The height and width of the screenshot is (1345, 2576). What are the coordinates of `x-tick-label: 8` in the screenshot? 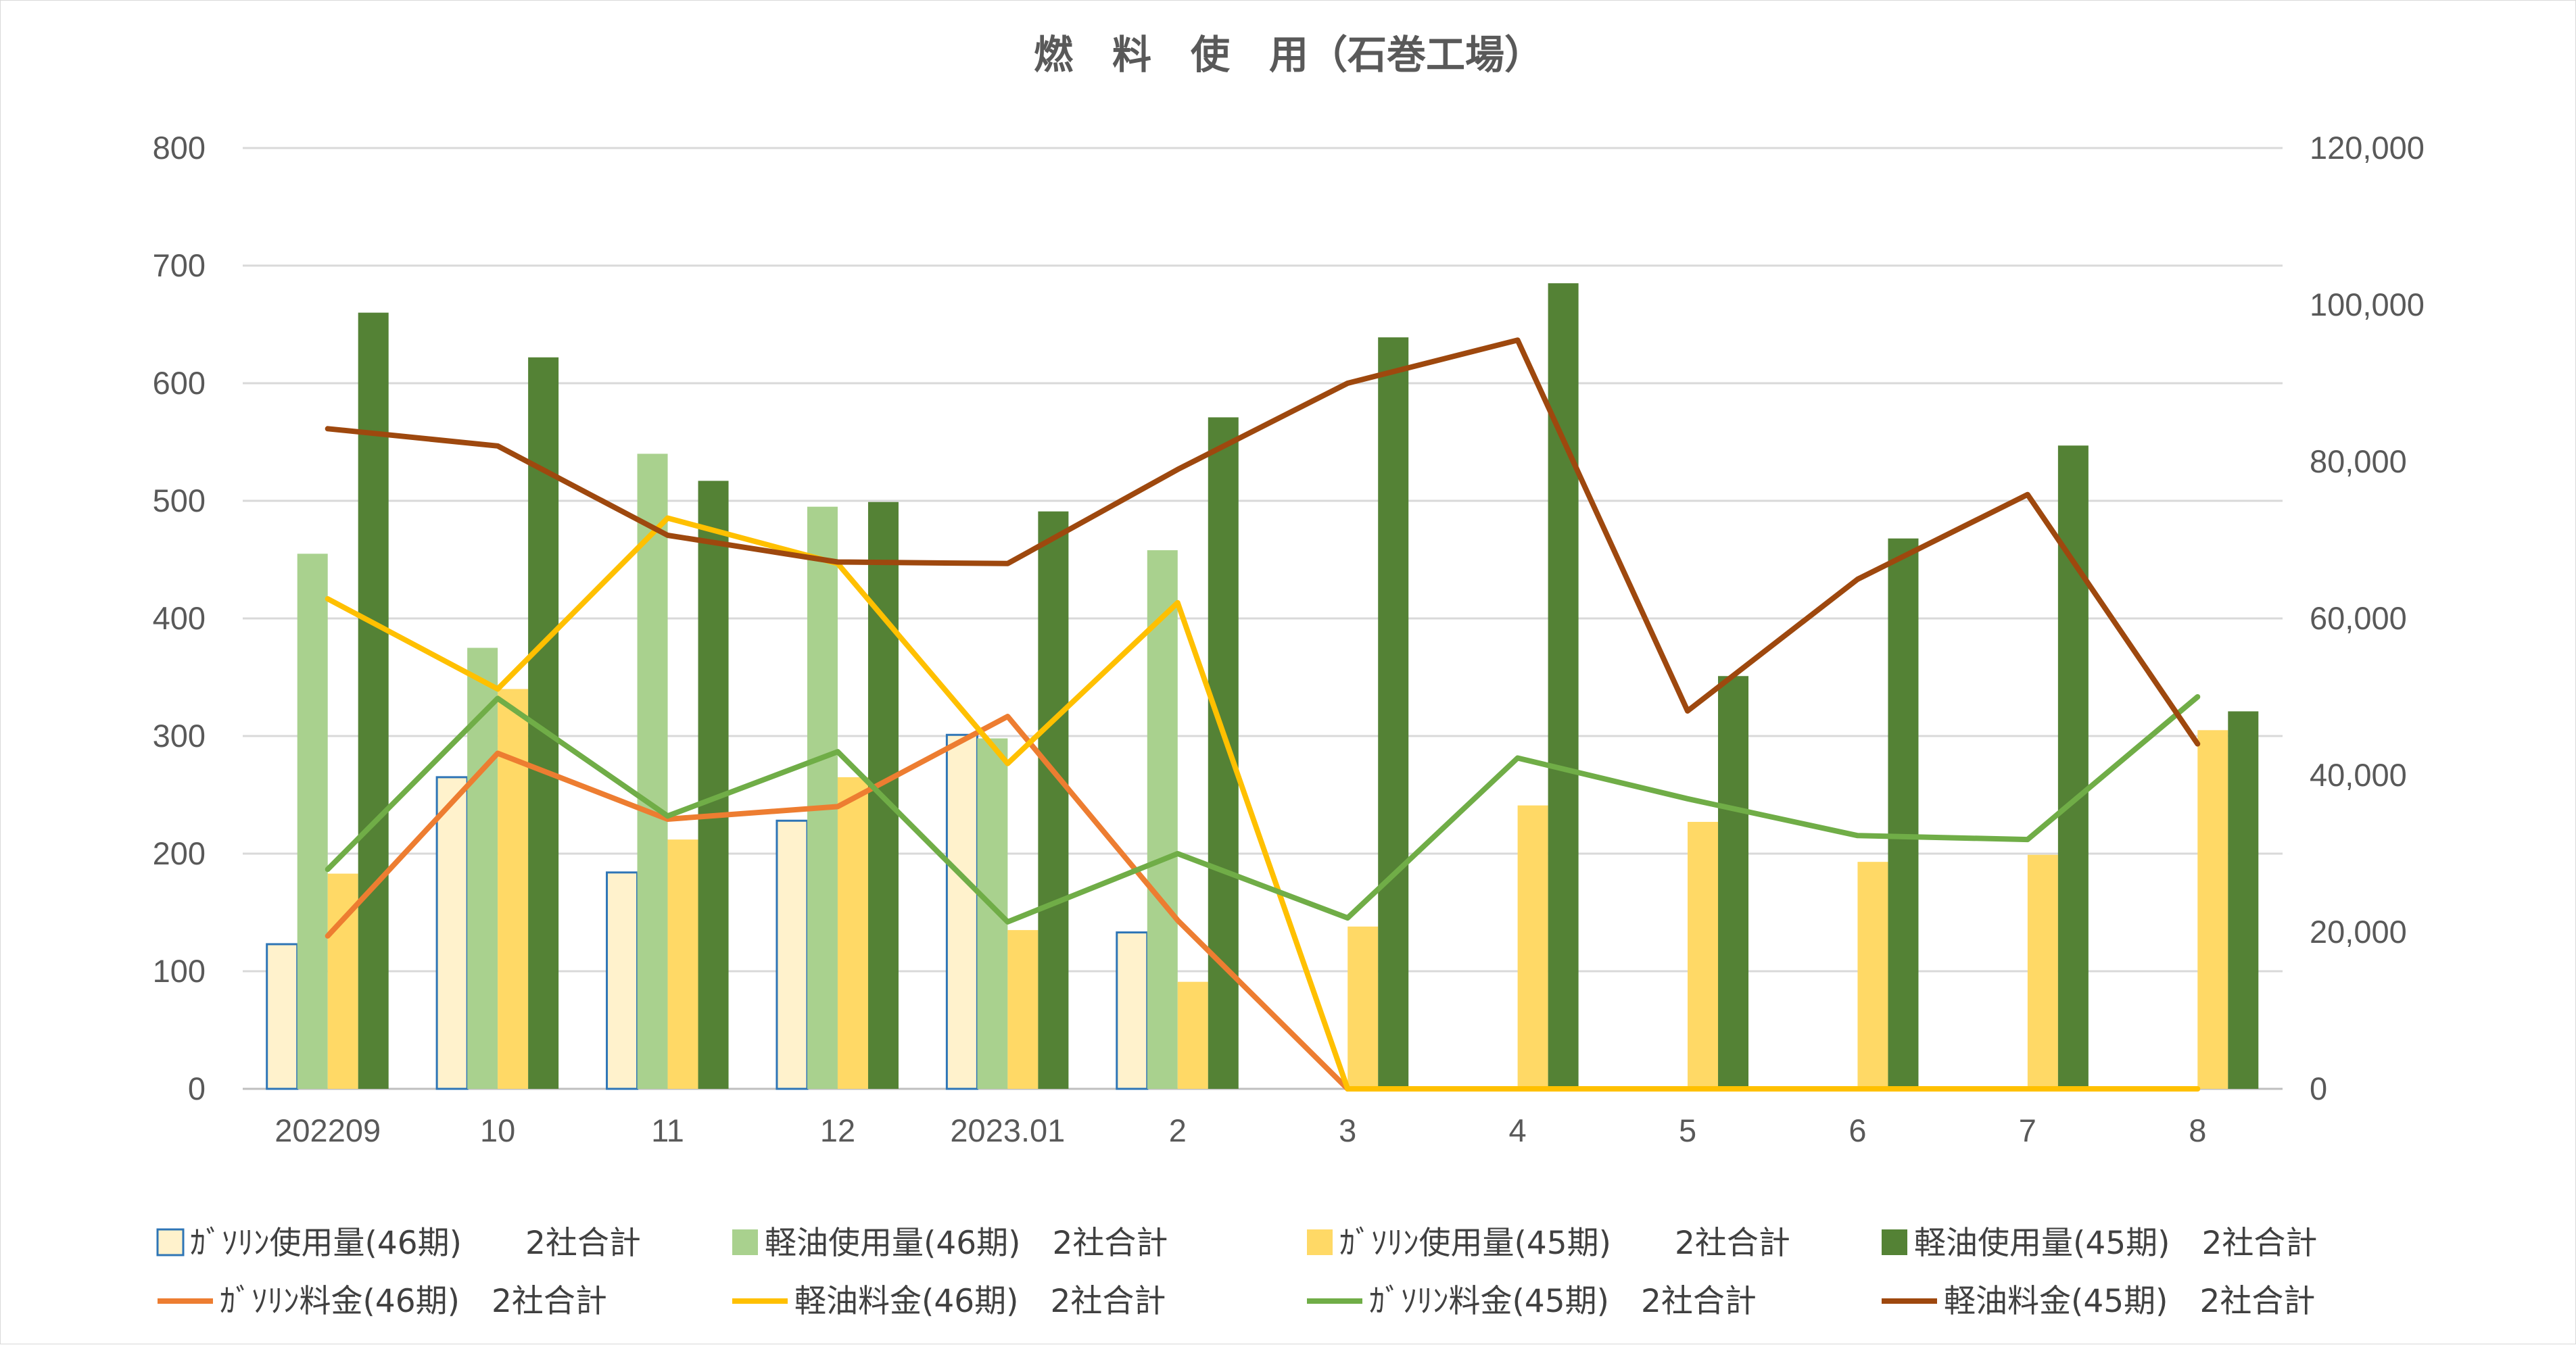 It's located at (2197, 1130).